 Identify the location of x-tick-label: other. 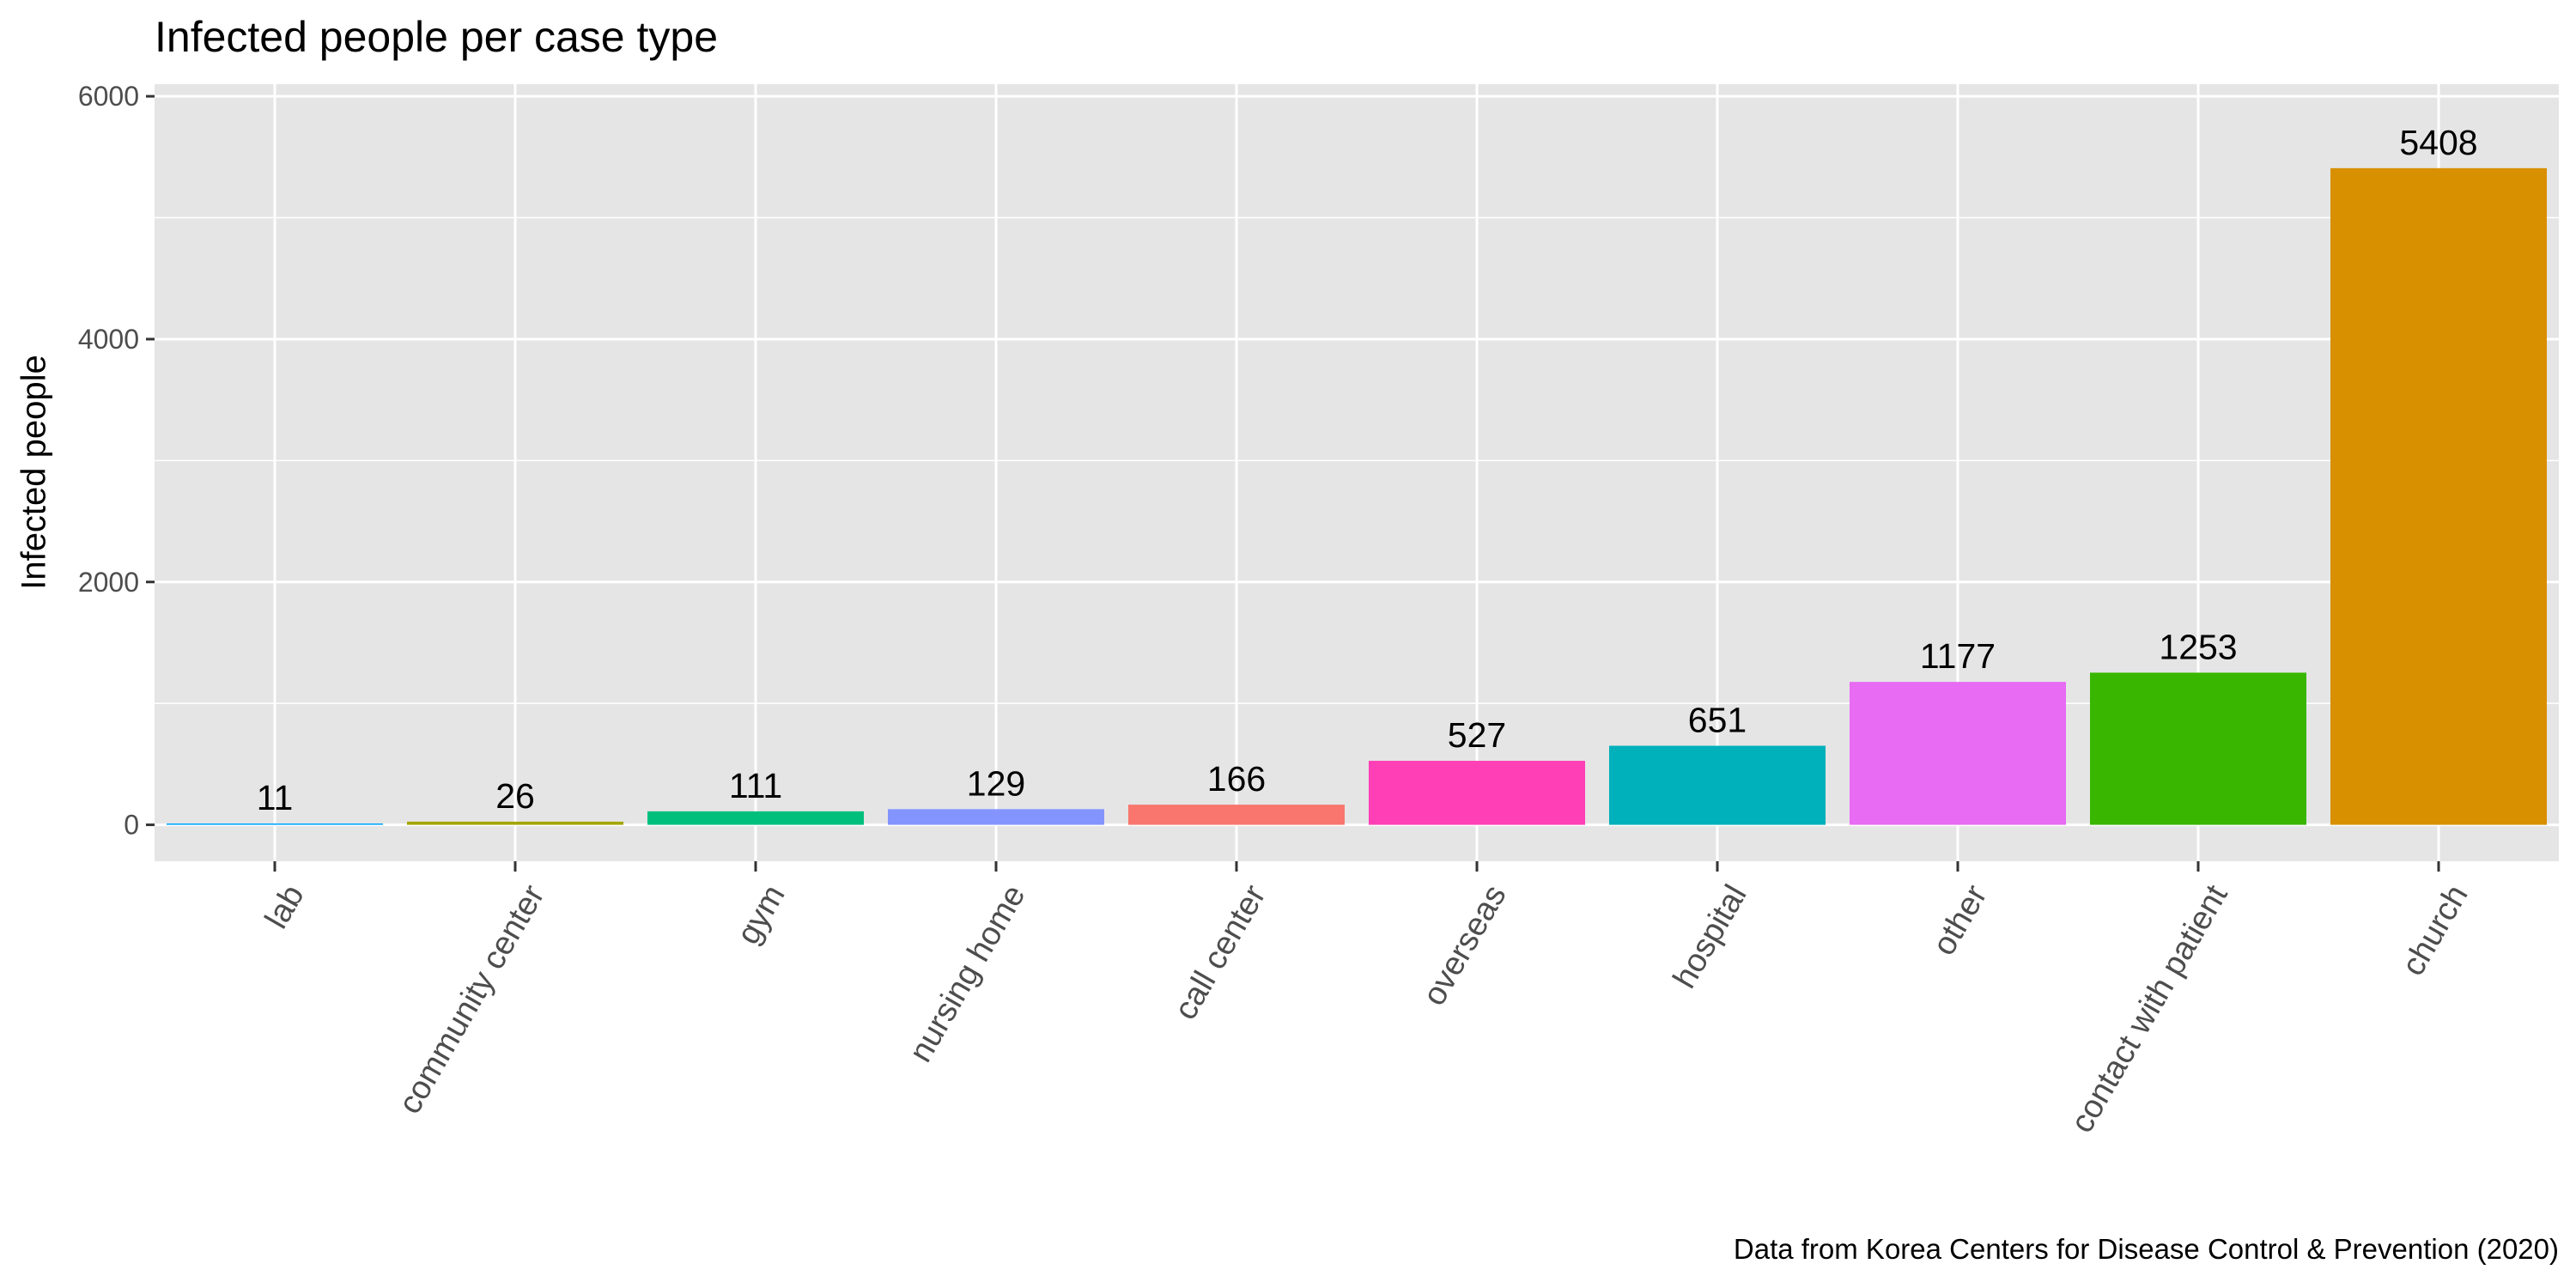
(1960, 919).